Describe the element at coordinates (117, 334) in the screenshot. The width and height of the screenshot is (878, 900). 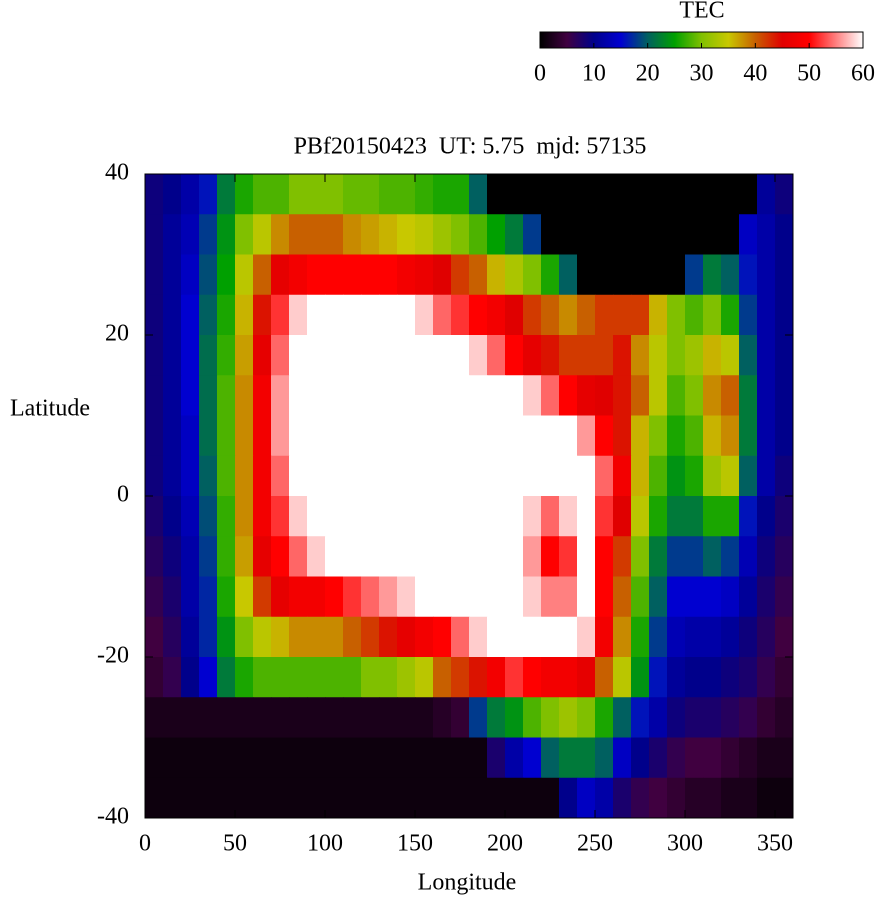
I see `y-tick-label: 20` at that location.